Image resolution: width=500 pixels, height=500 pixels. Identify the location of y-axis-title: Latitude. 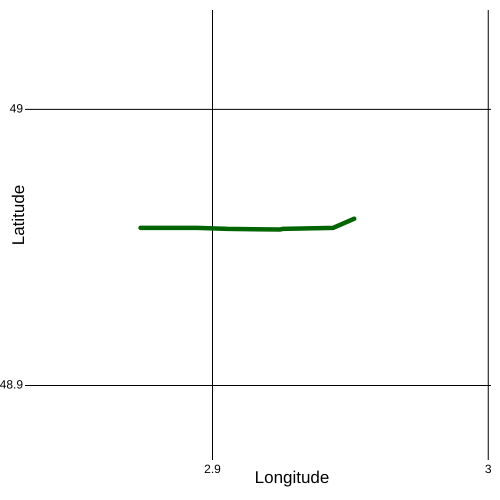
(18, 215).